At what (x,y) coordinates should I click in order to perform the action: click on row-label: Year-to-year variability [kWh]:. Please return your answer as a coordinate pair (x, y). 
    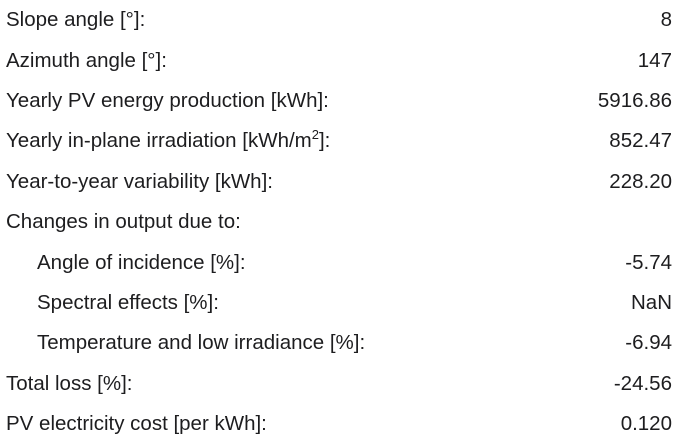
    Looking at the image, I should click on (139, 182).